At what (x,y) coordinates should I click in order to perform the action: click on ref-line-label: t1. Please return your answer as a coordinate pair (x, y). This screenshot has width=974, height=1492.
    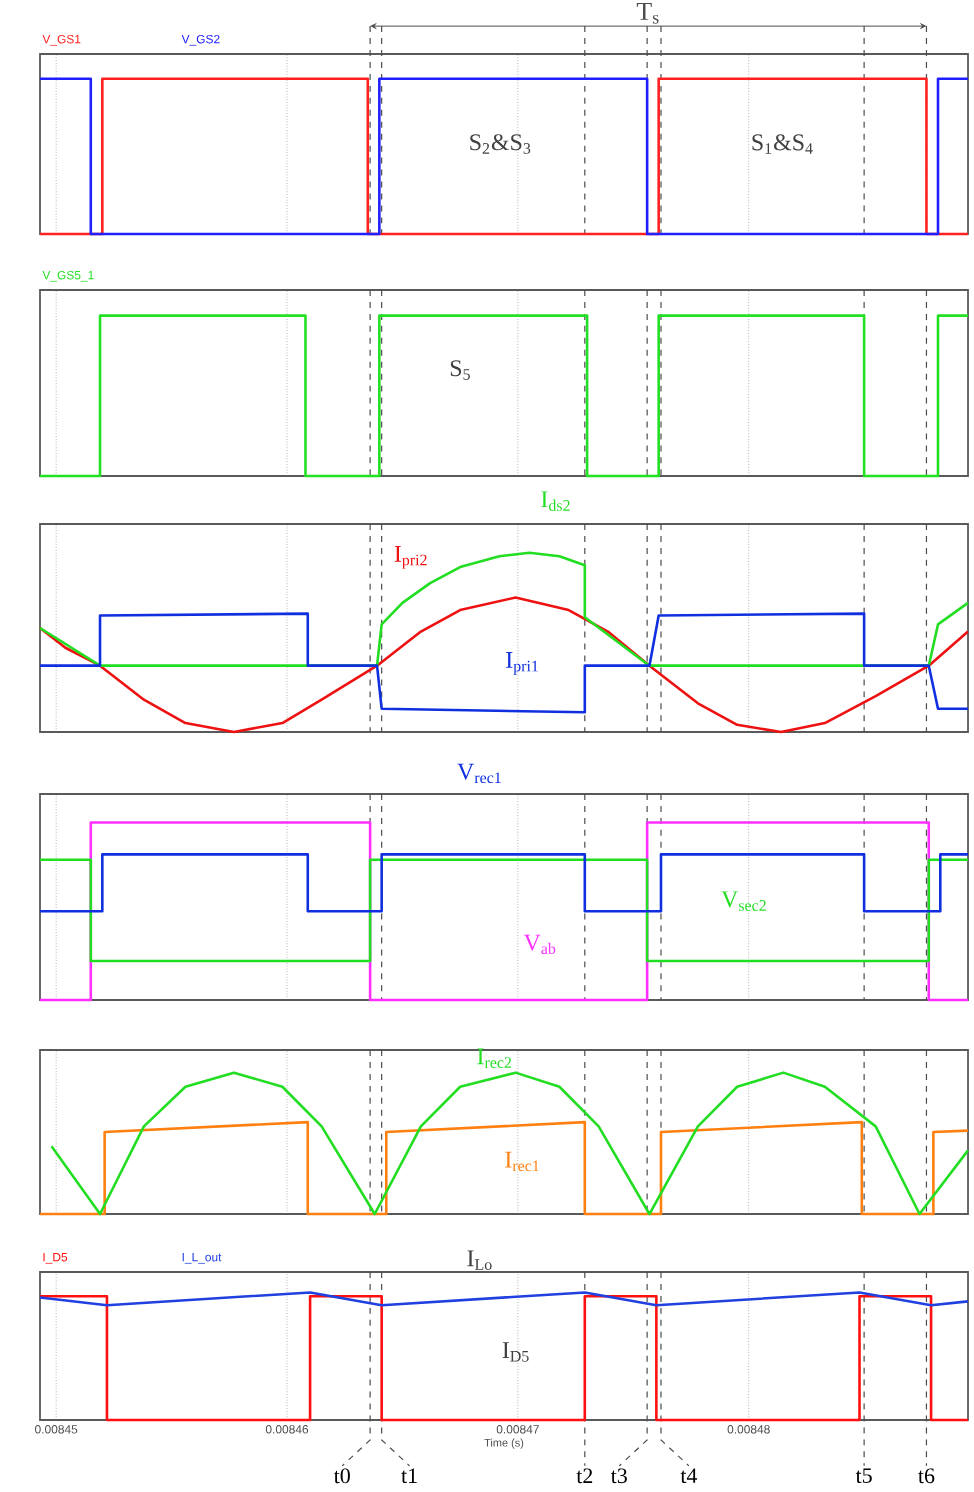
    Looking at the image, I should click on (409, 1476).